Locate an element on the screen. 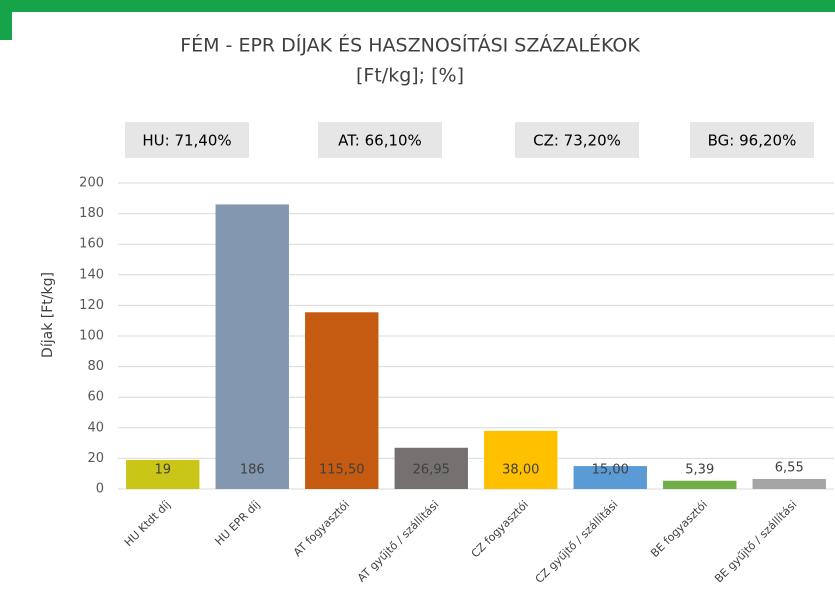  y-tick-label: 120 is located at coordinates (91, 305).